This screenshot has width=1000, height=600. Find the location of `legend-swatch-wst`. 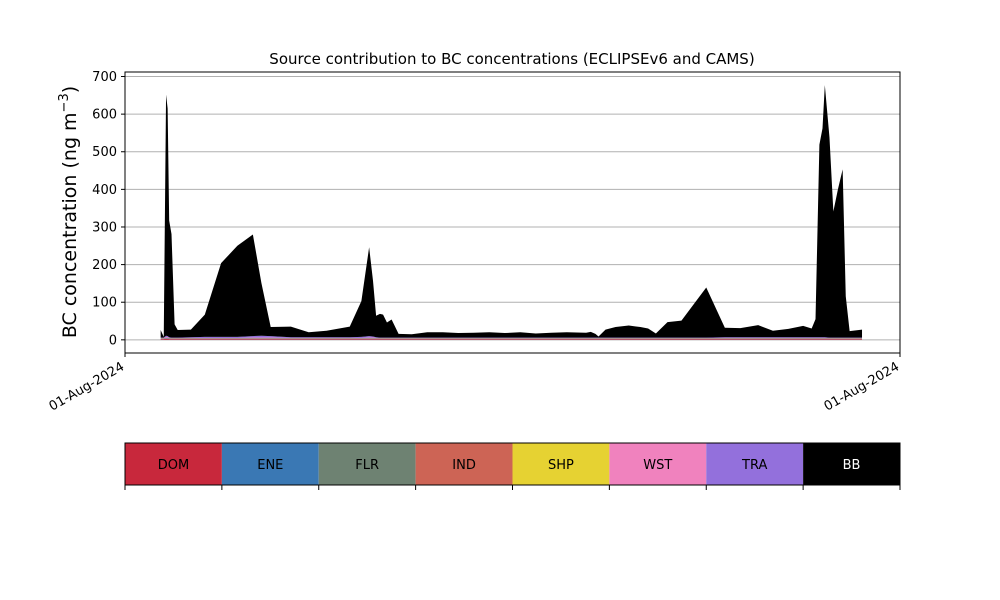

legend-swatch-wst is located at coordinates (658, 464).